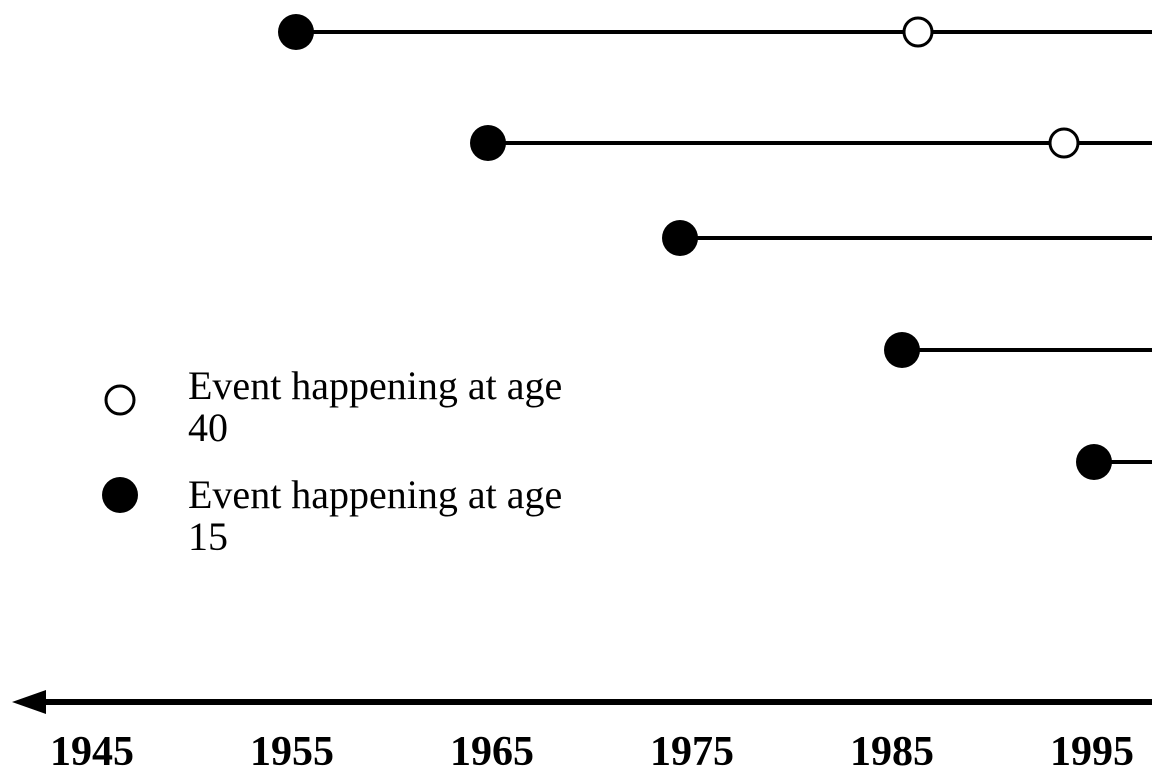 The image size is (1165, 776). I want to click on x-tick-label: 1985, so click(892, 752).